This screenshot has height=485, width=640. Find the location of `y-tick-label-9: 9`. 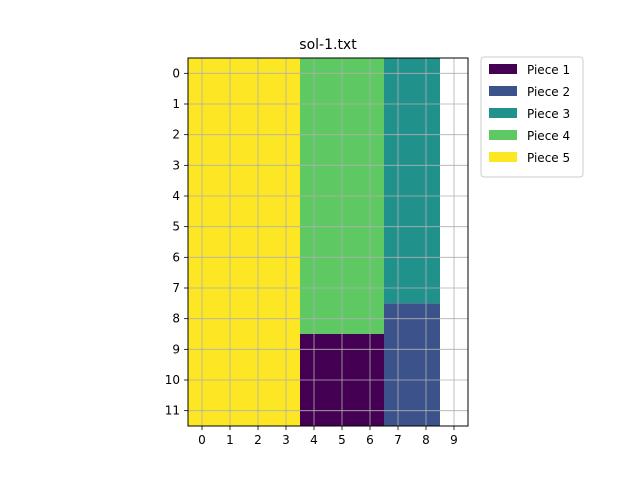

y-tick-label-9: 9 is located at coordinates (176, 349).